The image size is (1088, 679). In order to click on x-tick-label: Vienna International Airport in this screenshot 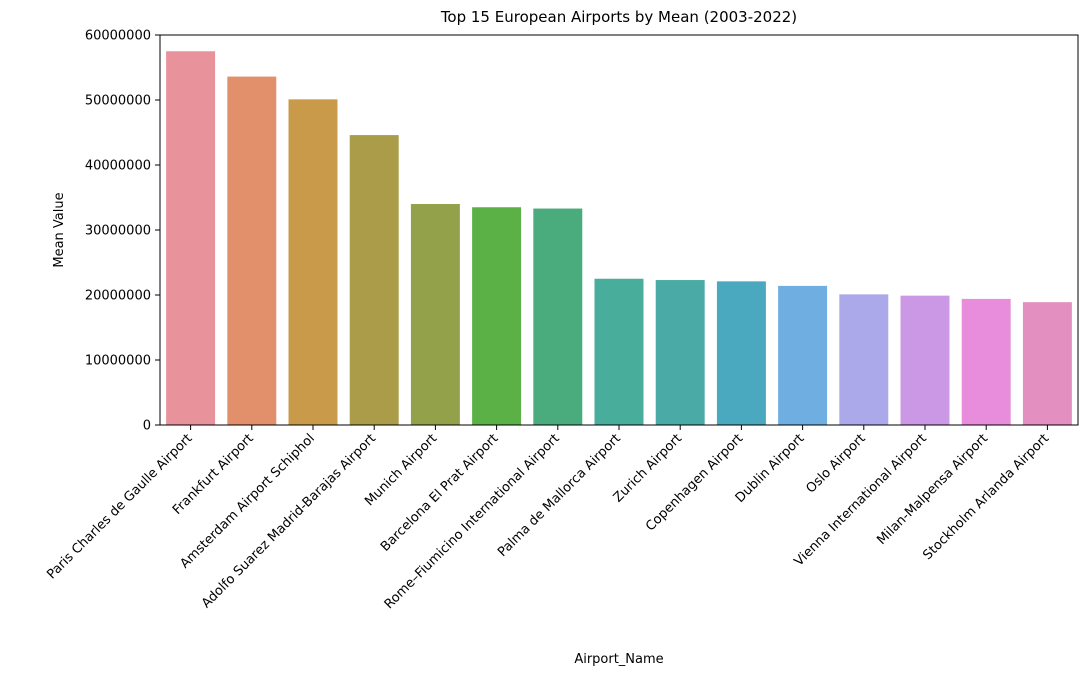, I will do `click(861, 500)`.